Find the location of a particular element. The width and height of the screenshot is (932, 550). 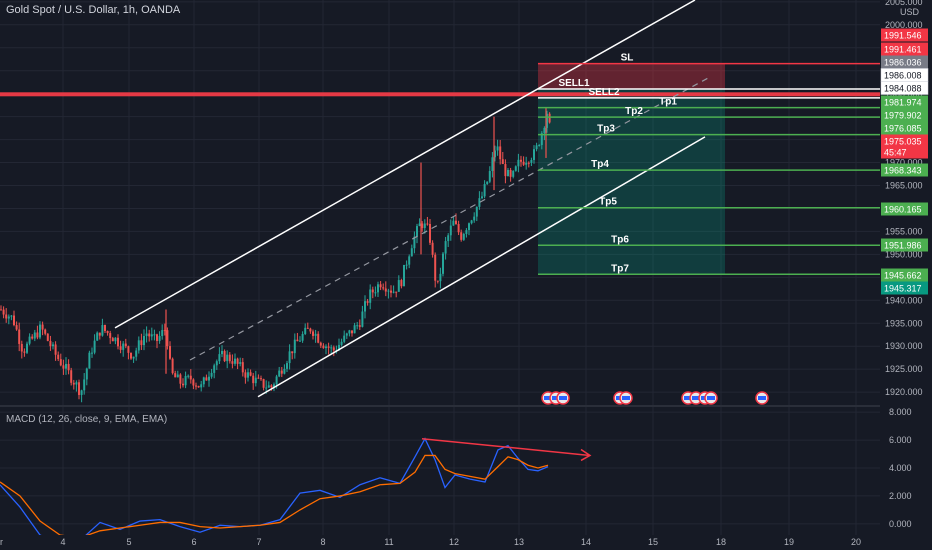

macd-pane is located at coordinates (296, 491).